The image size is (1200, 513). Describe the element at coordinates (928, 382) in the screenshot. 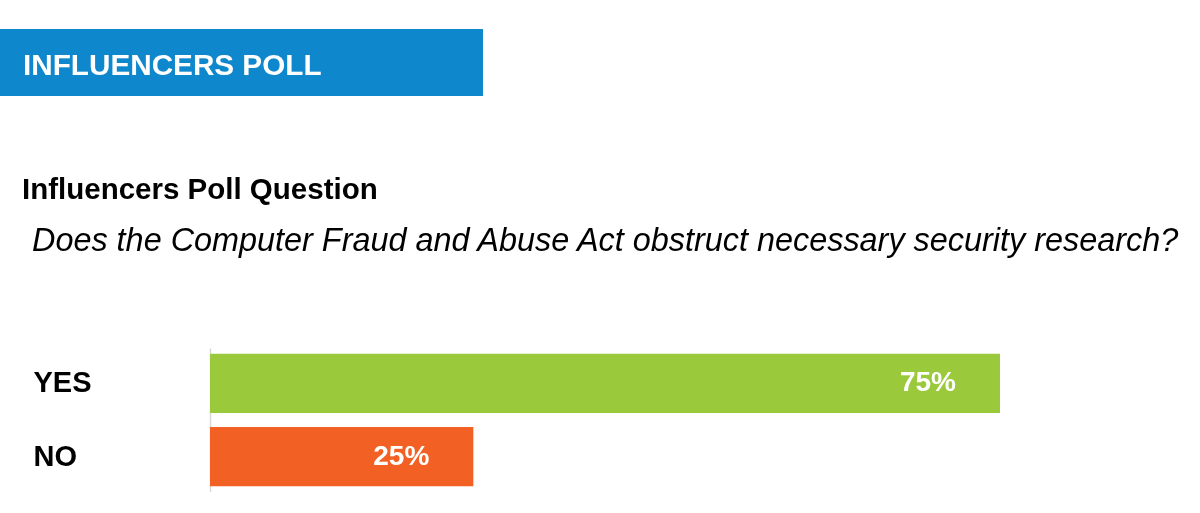

I see `data-label: 75%` at that location.